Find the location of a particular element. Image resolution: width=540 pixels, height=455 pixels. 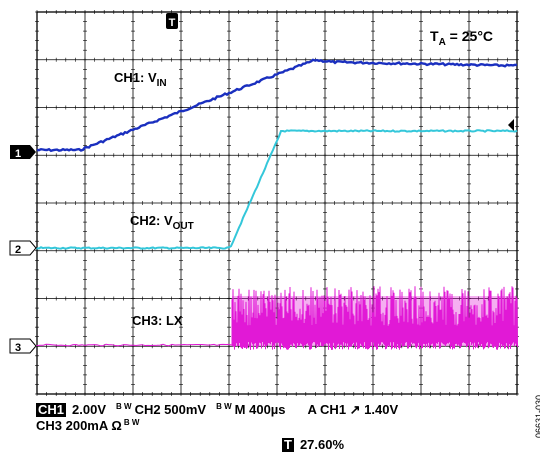

bandwidth-mark-ch1: B W is located at coordinates (124, 406).